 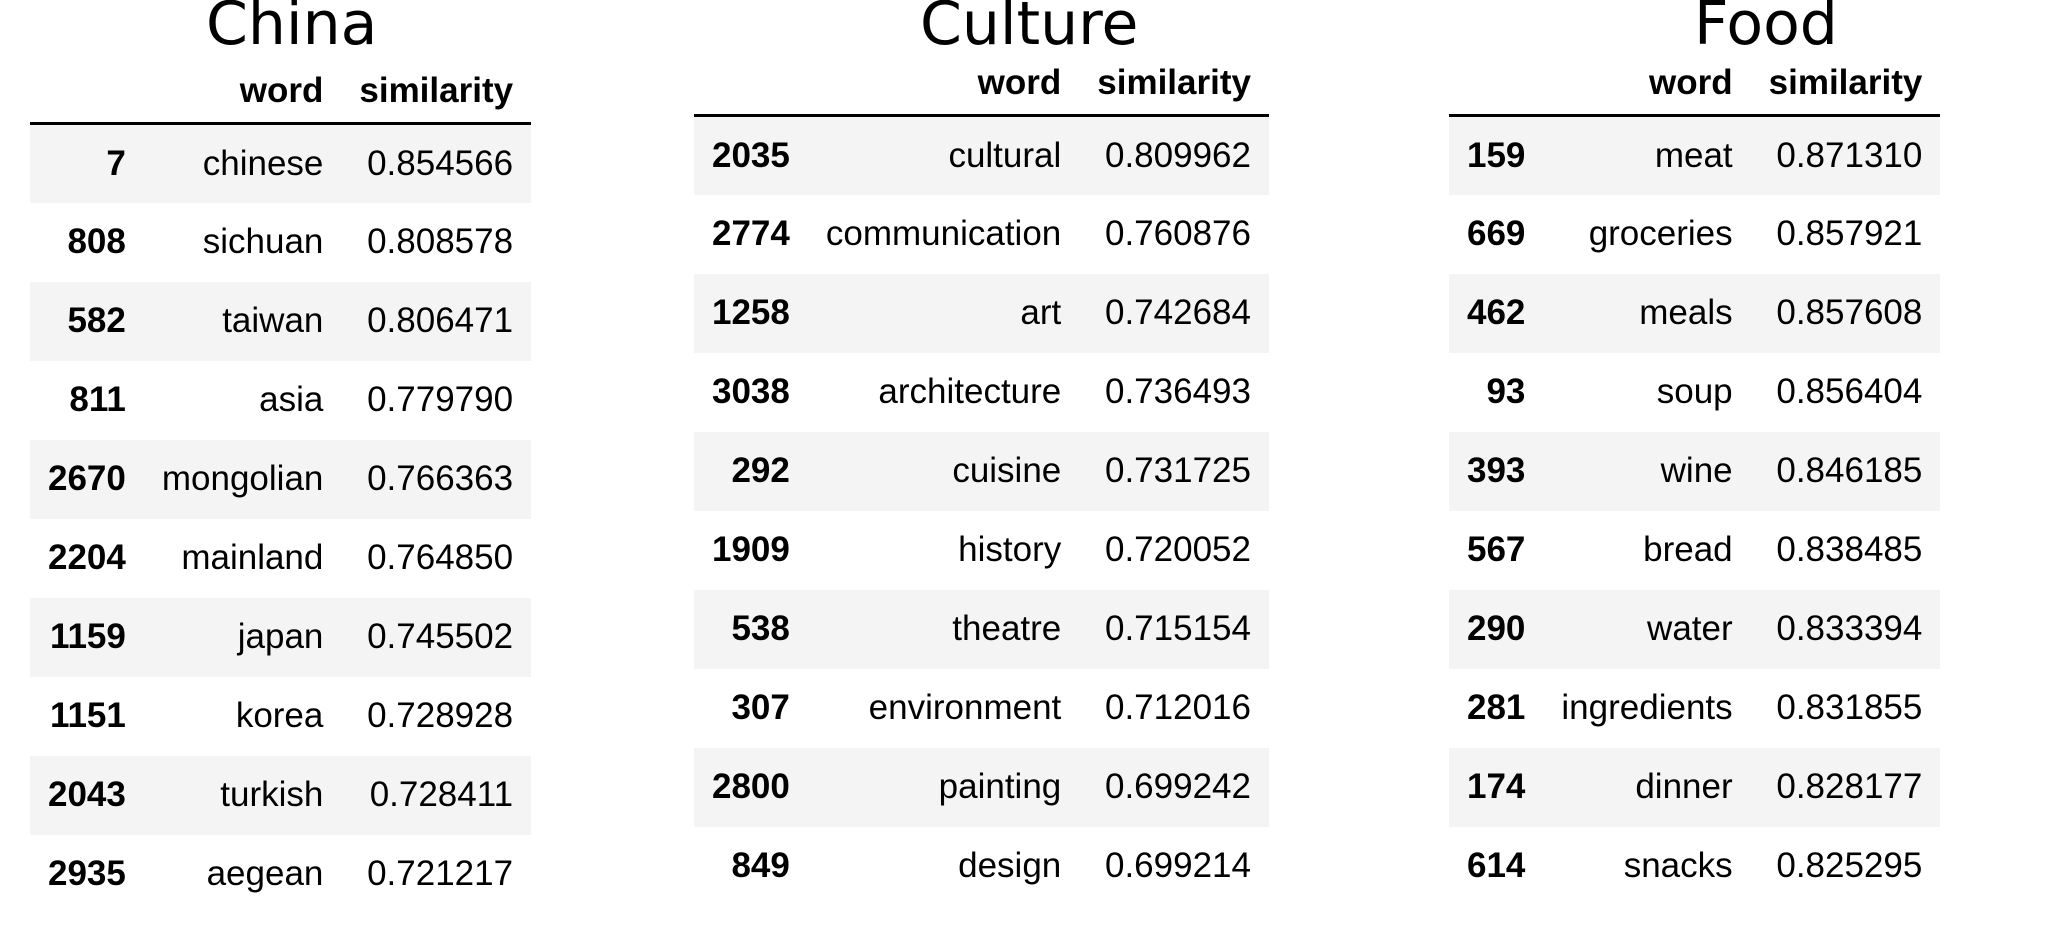 What do you see at coordinates (96, 241) in the screenshot?
I see `row-index: 808` at bounding box center [96, 241].